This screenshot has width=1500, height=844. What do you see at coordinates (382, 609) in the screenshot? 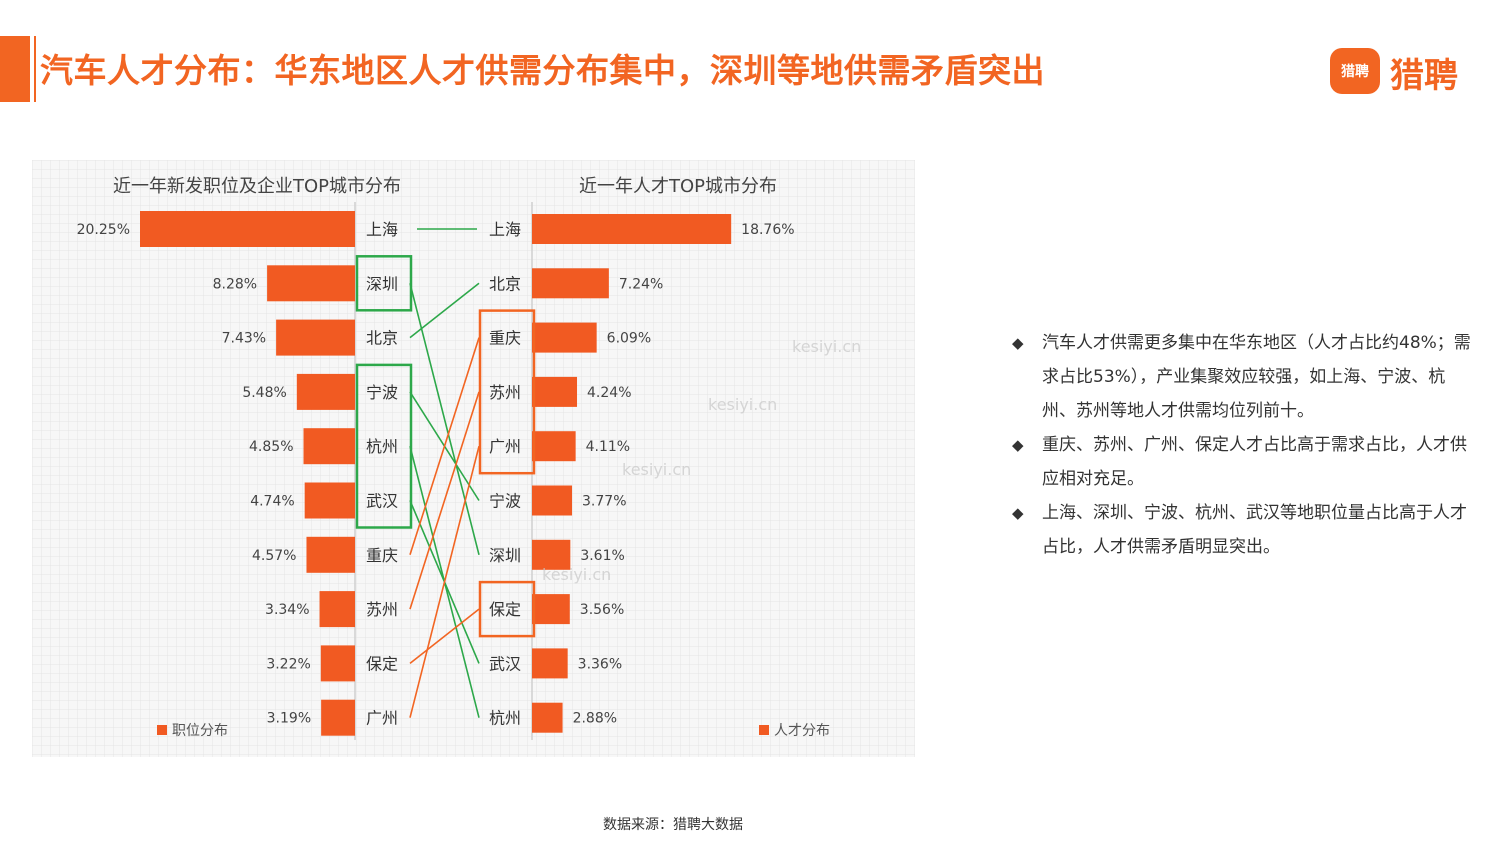
I see `left-city-label: 苏州` at bounding box center [382, 609].